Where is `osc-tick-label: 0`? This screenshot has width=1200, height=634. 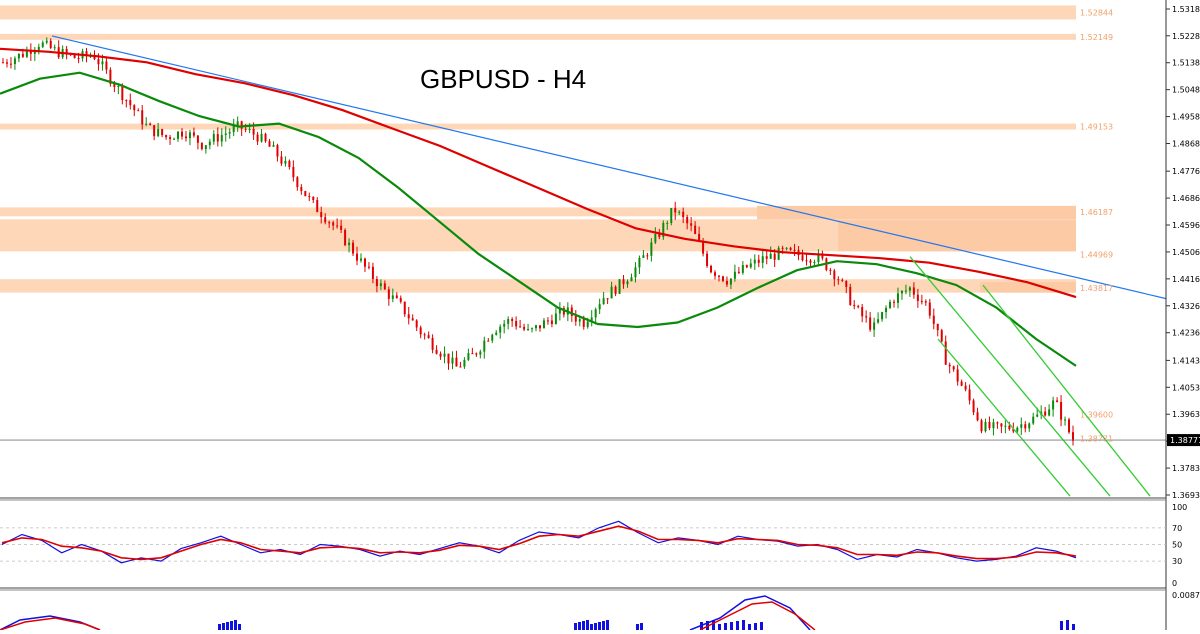 osc-tick-label: 0 is located at coordinates (1174, 583).